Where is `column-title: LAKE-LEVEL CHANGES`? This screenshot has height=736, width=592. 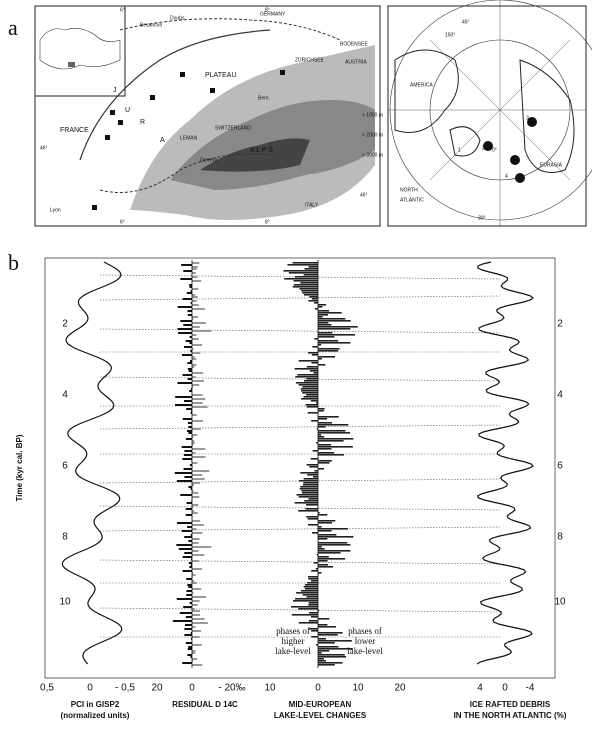 column-title: LAKE-LEVEL CHANGES is located at coordinates (320, 715).